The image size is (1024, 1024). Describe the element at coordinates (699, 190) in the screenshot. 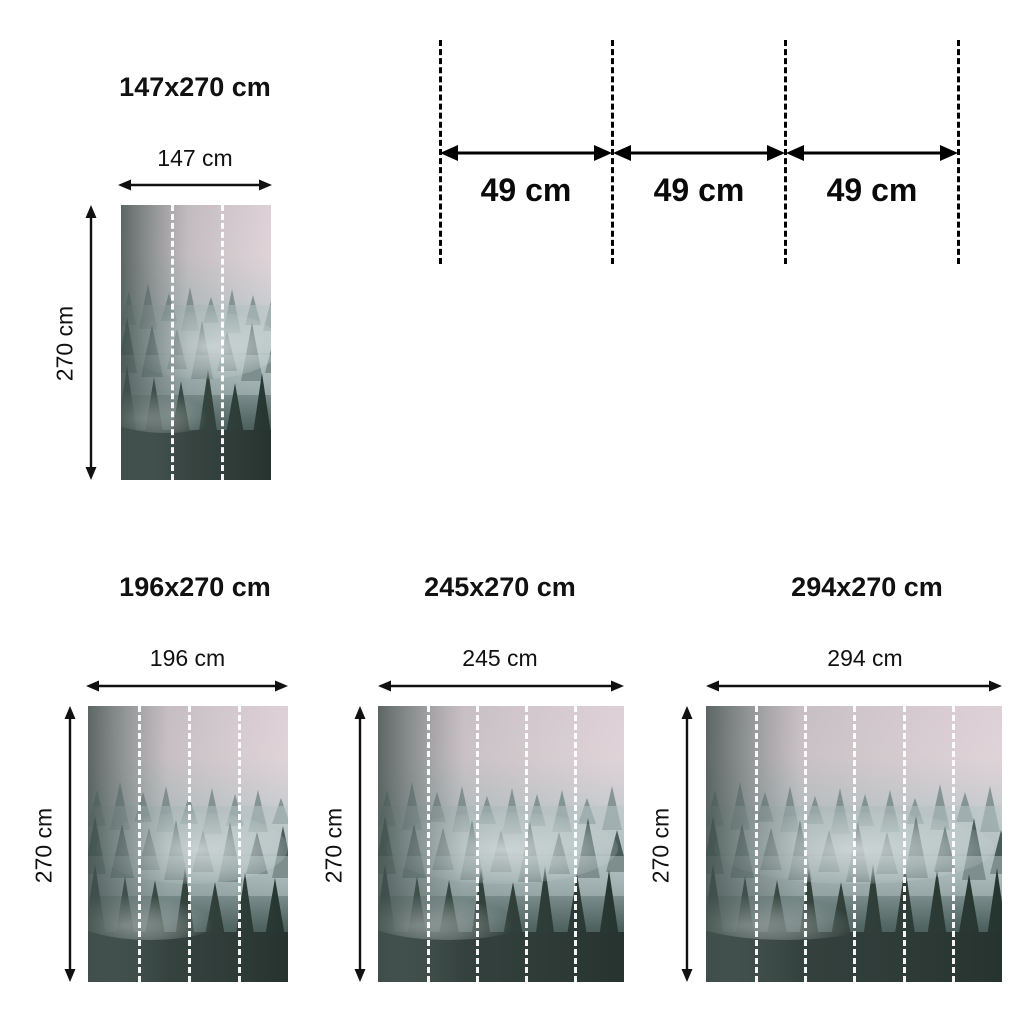

I see `segment-label-2: 49 cm` at that location.